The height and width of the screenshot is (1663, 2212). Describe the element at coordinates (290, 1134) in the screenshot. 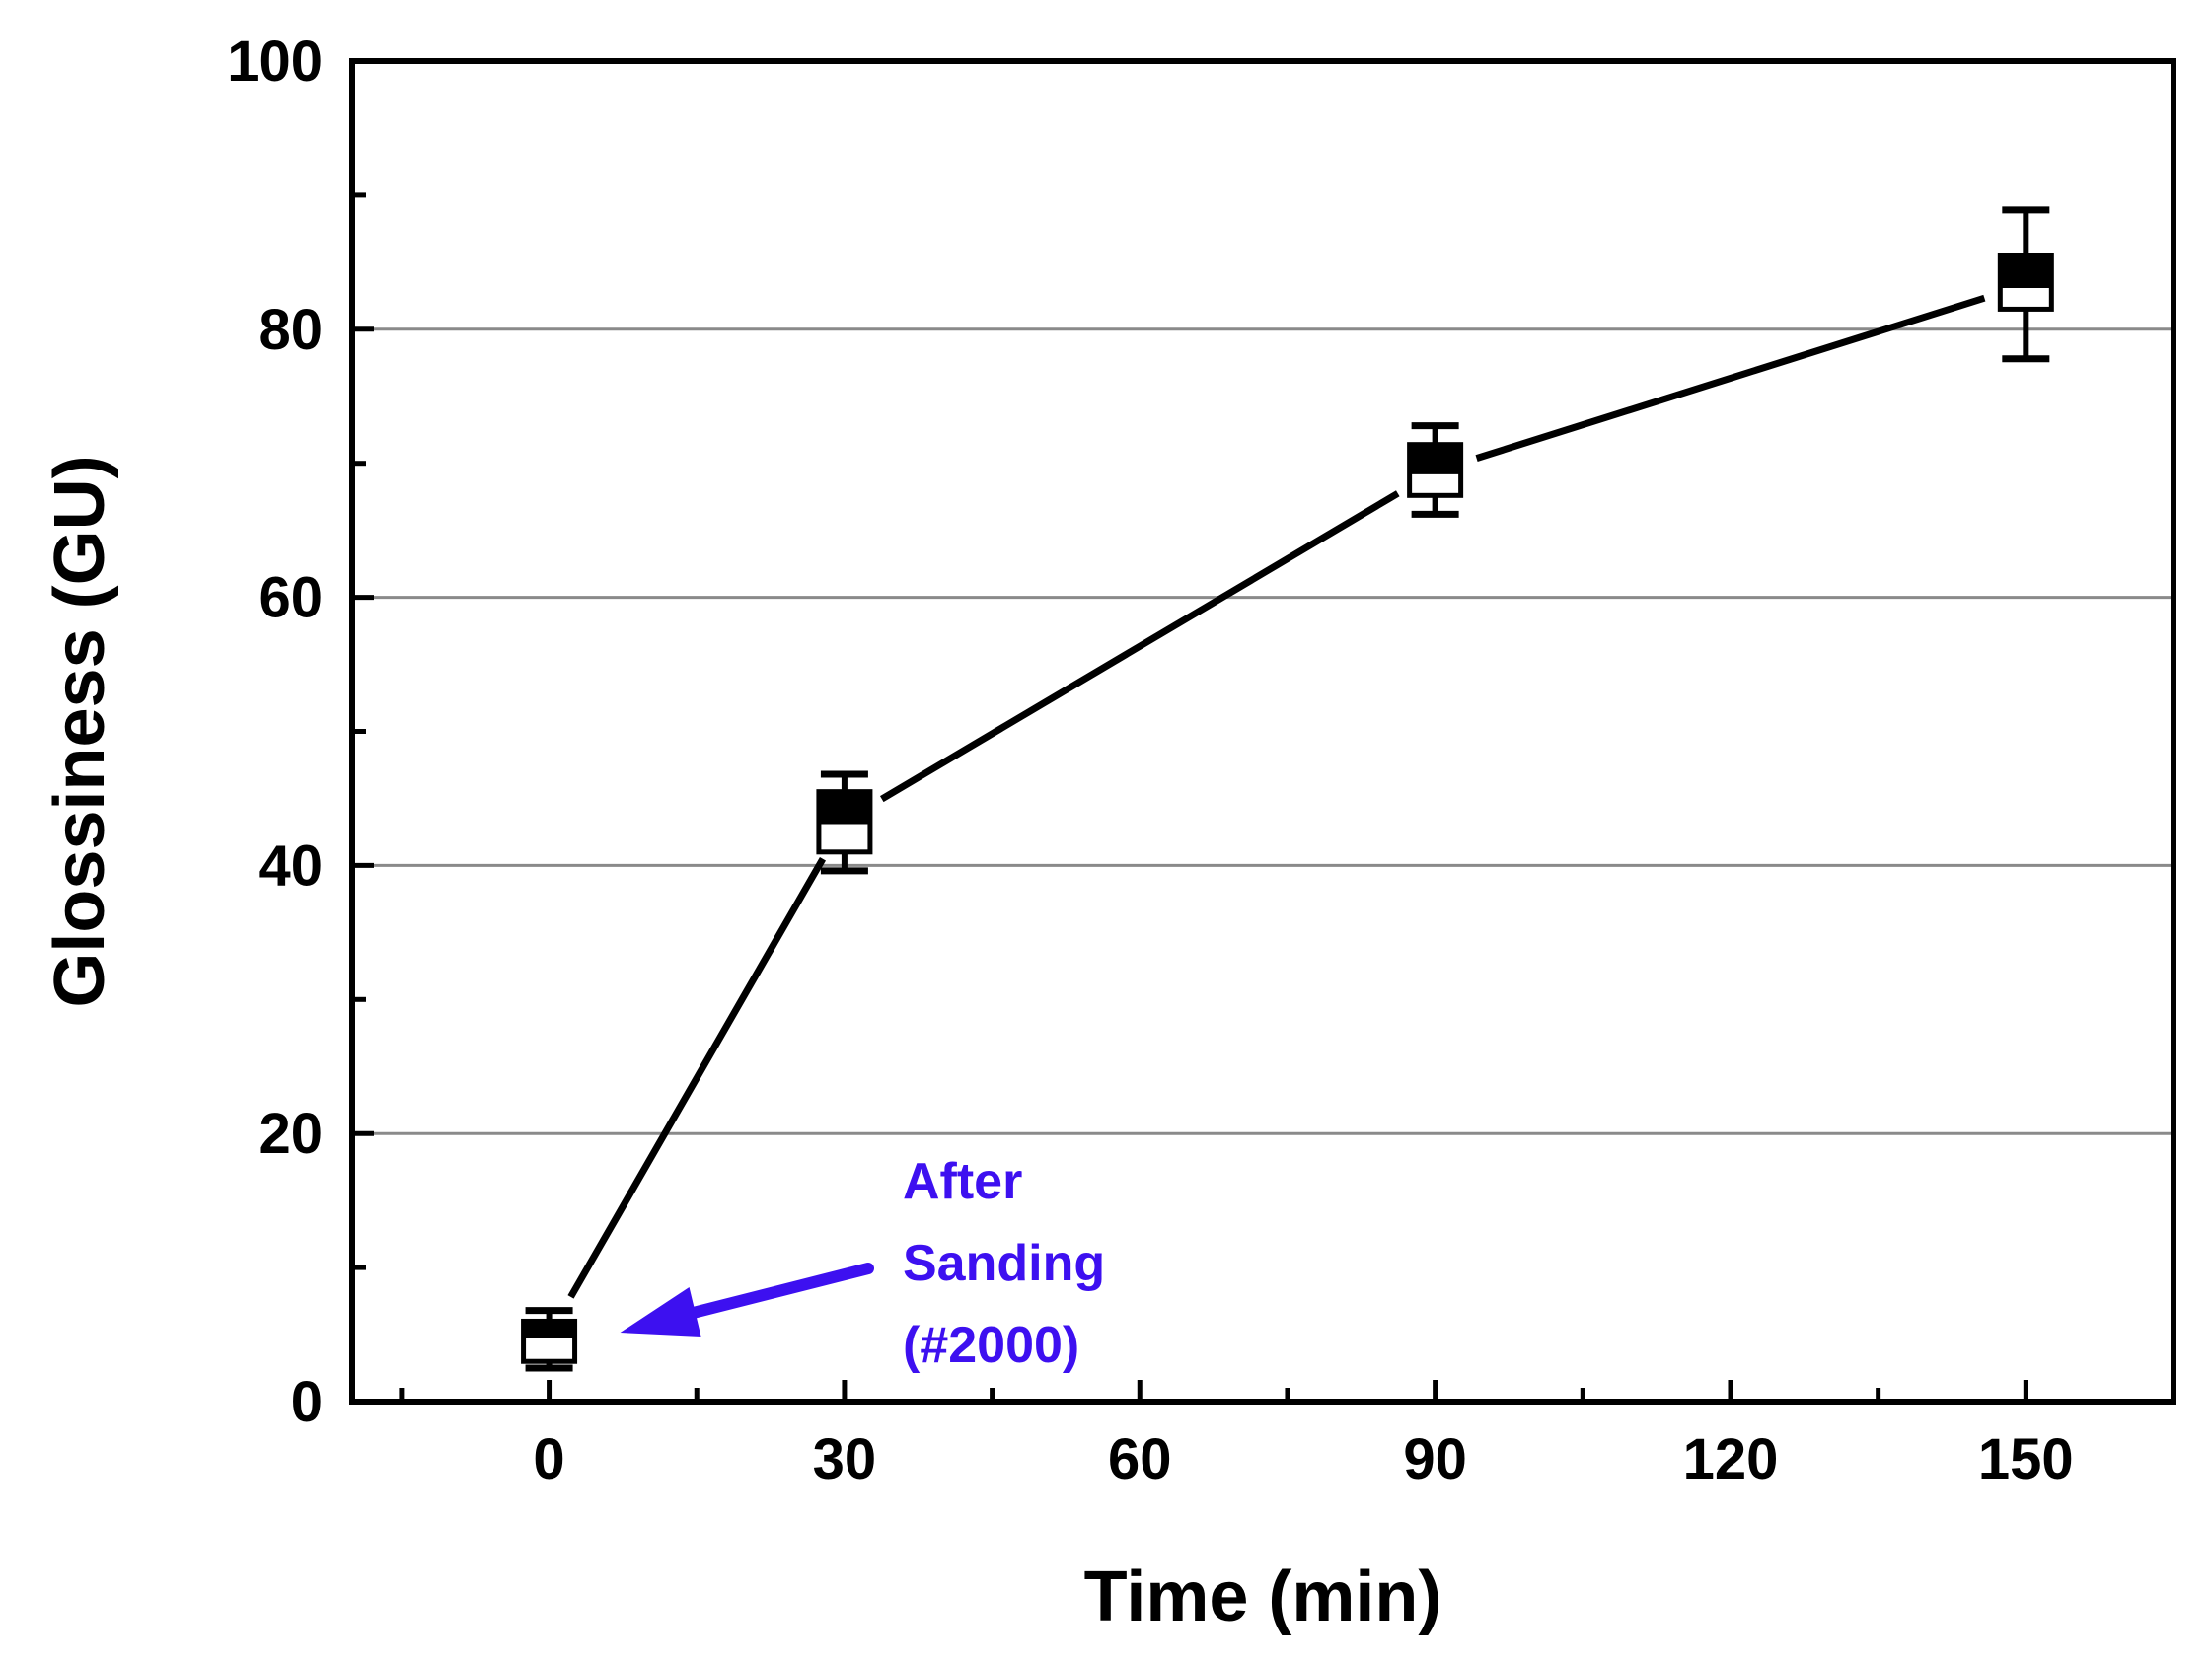

I see `y-tick-label: 20` at that location.